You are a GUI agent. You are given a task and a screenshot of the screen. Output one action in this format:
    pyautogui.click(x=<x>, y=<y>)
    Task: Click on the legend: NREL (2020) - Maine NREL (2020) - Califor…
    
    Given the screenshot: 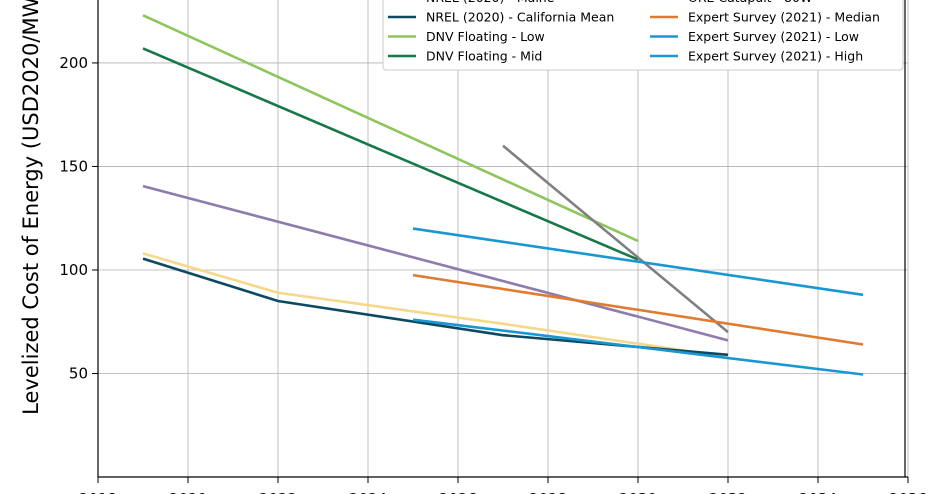 What is the action you would take?
    pyautogui.click(x=643, y=35)
    